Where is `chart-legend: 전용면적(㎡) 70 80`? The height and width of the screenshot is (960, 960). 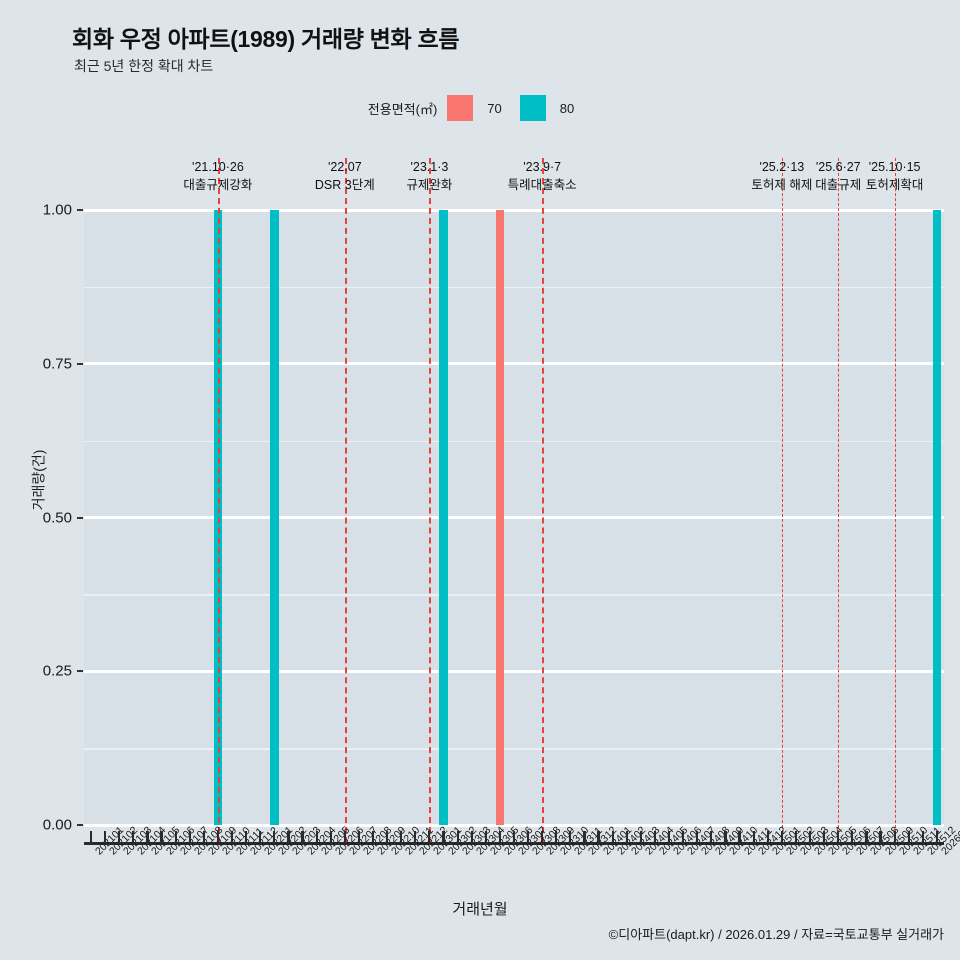 chart-legend: 전용면적(㎡) 70 80 is located at coordinates (480, 108).